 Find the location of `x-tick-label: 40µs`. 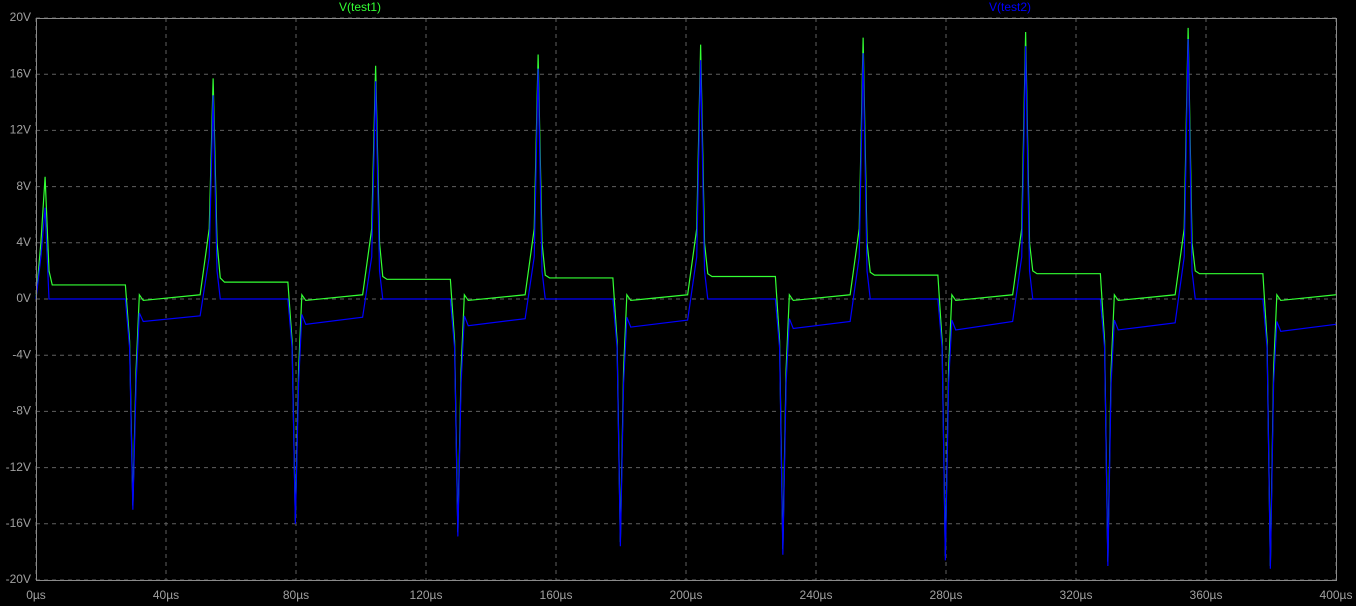

x-tick-label: 40µs is located at coordinates (166, 595).